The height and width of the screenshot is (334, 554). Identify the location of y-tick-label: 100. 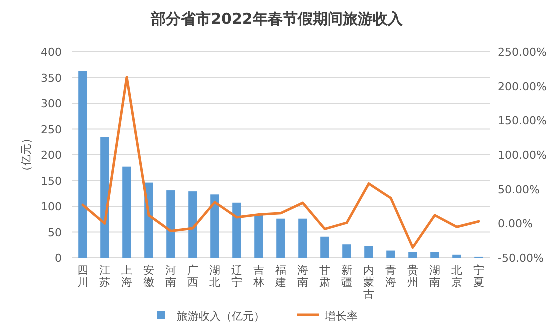
(51, 207).